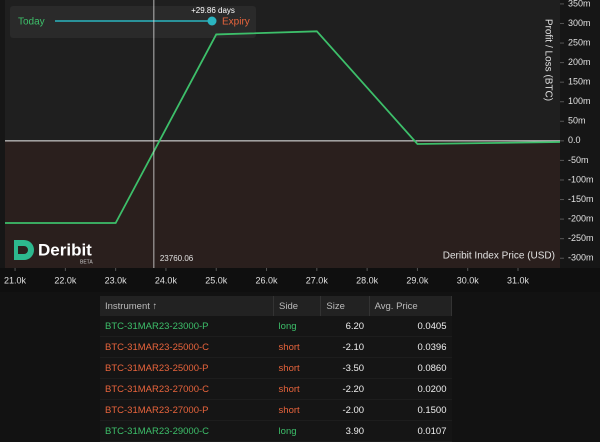  Describe the element at coordinates (31, 22) in the screenshot. I see `slider-start: Today` at that location.